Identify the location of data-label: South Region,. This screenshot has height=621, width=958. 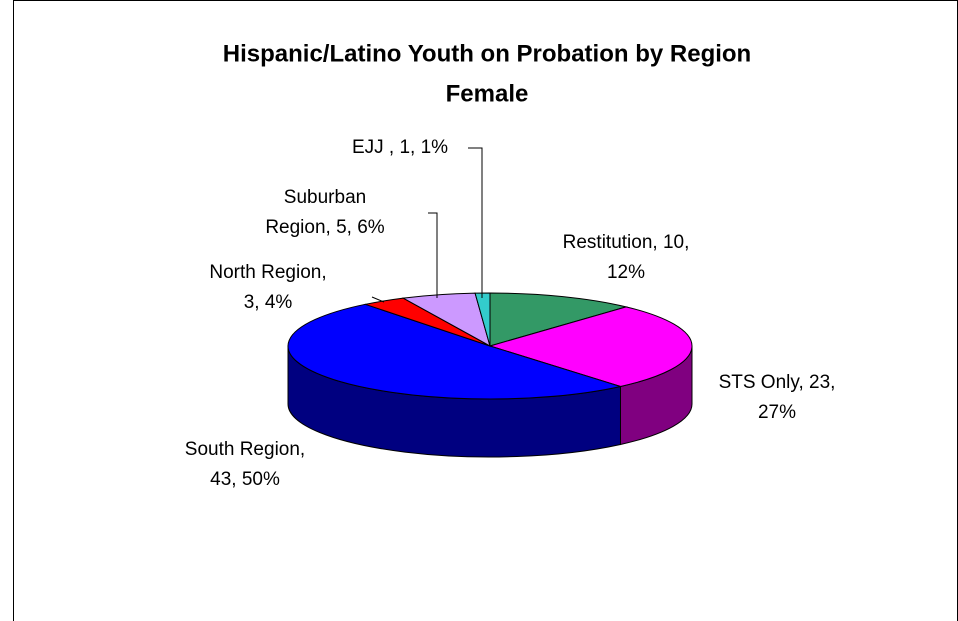
(245, 449).